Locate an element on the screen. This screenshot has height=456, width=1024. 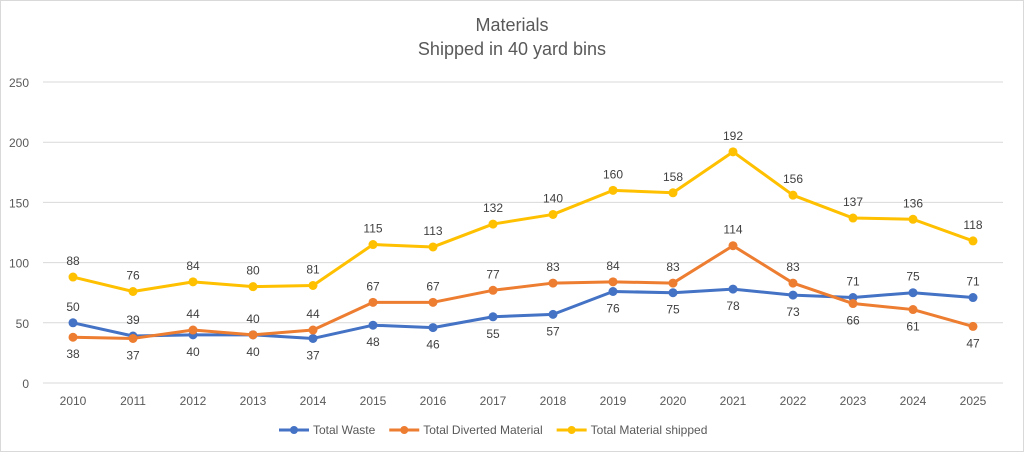
x-tick-label: 2018 is located at coordinates (553, 401).